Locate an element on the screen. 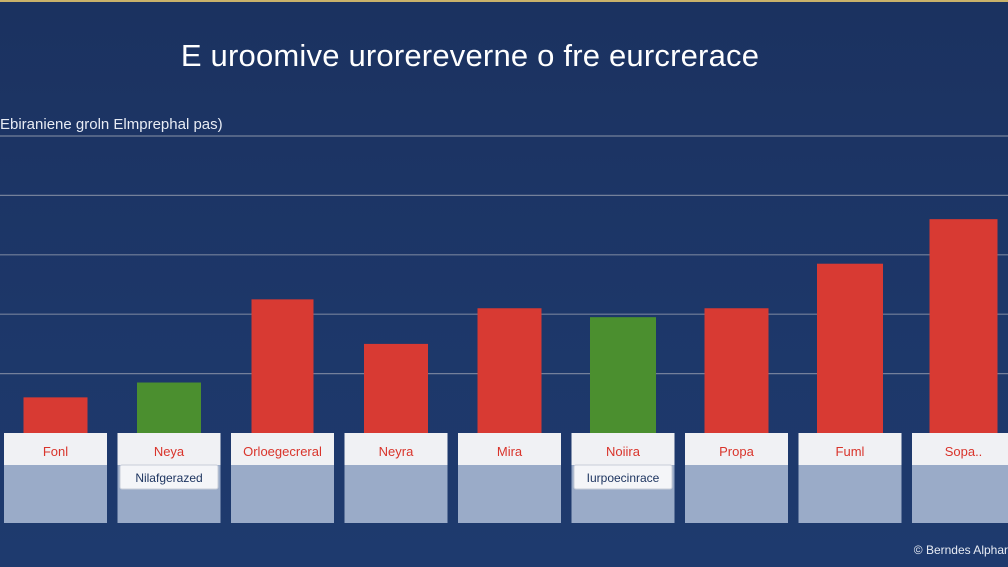  x-tick-label: Propa is located at coordinates (736, 451).